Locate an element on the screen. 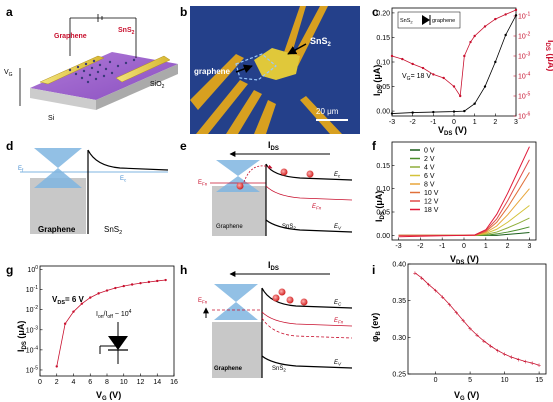  y-tick-label: 10⁻² is located at coordinates (32, 309).